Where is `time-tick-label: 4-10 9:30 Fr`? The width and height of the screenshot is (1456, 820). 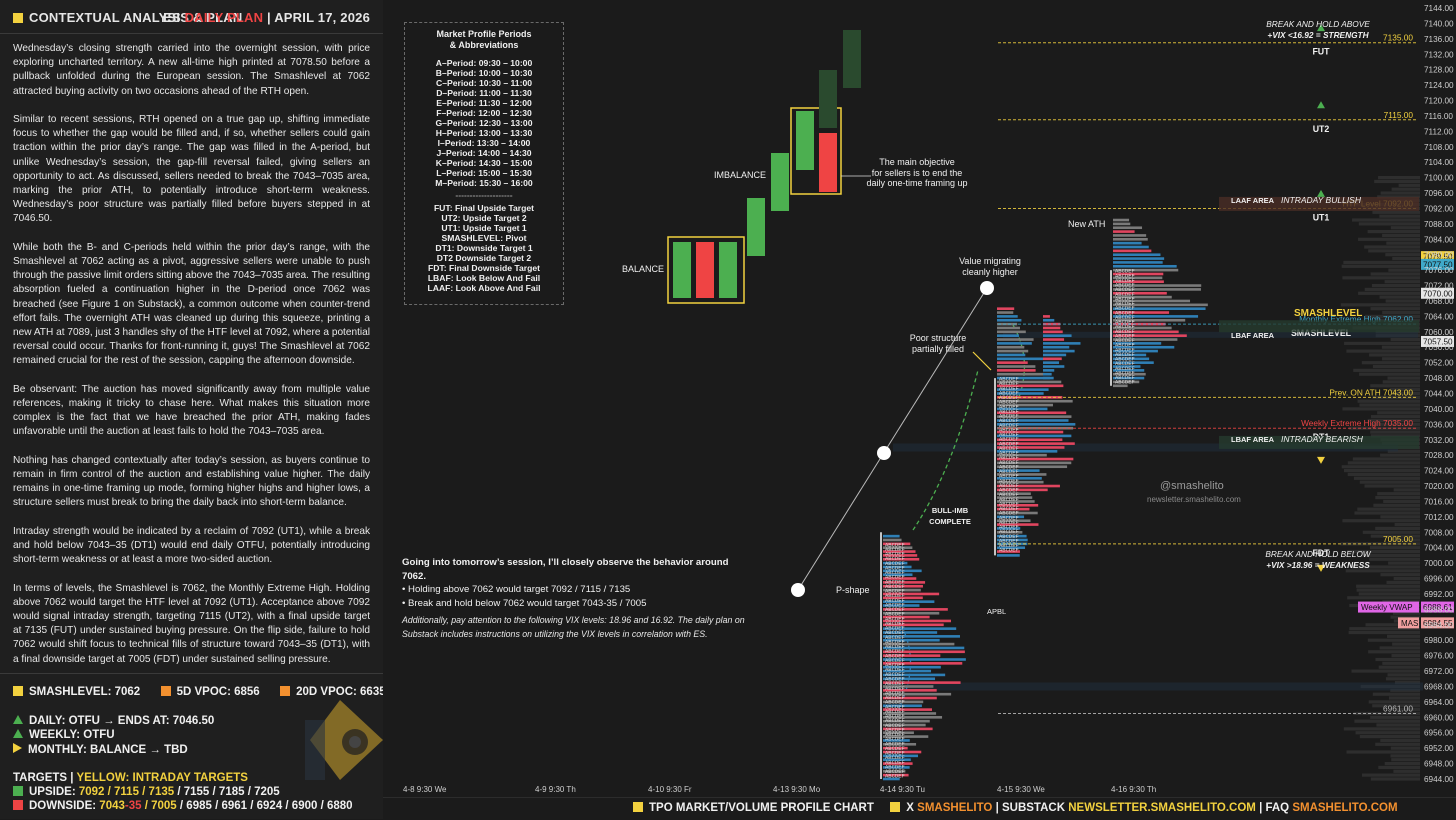 time-tick-label: 4-10 9:30 Fr is located at coordinates (670, 789).